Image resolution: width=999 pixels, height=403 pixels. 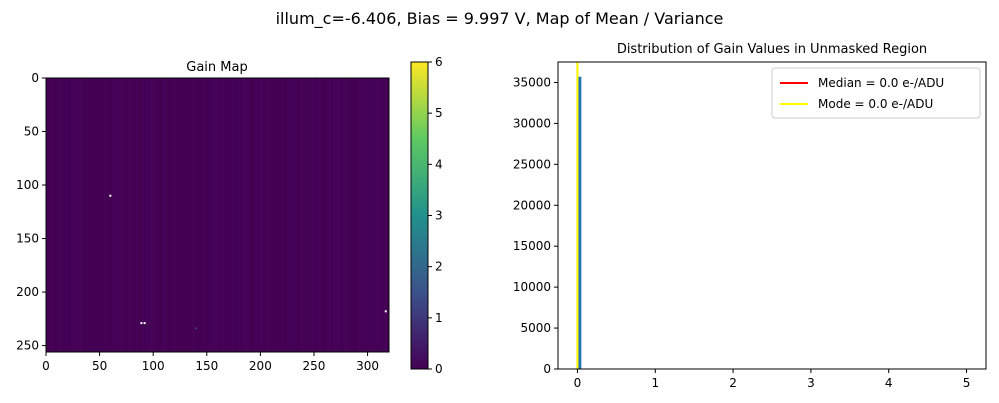 What do you see at coordinates (532, 123) in the screenshot?
I see `hist-y-tick-label: 30000` at bounding box center [532, 123].